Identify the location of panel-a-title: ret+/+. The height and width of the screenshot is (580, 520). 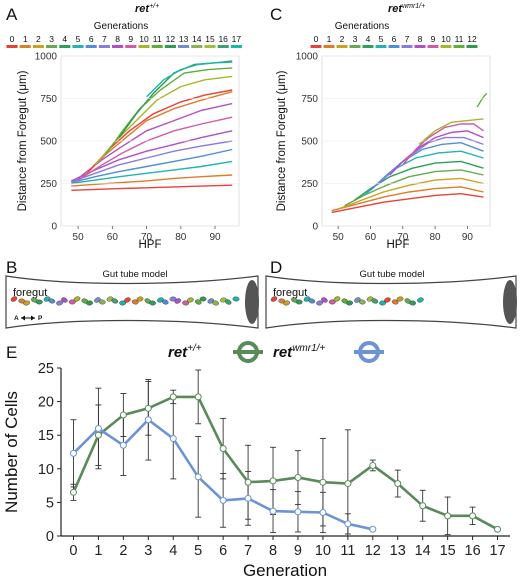
(147, 9).